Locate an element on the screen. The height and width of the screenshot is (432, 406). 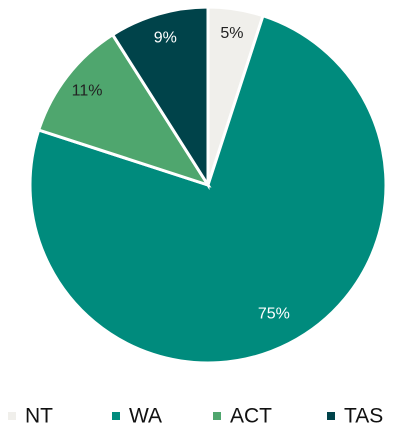
data-label: 75% is located at coordinates (274, 313).